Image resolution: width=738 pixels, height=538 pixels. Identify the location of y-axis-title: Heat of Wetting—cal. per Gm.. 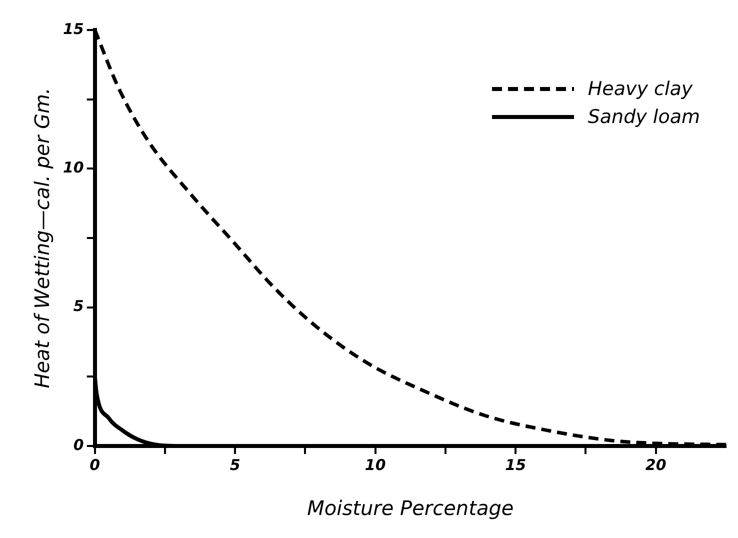
(42, 238).